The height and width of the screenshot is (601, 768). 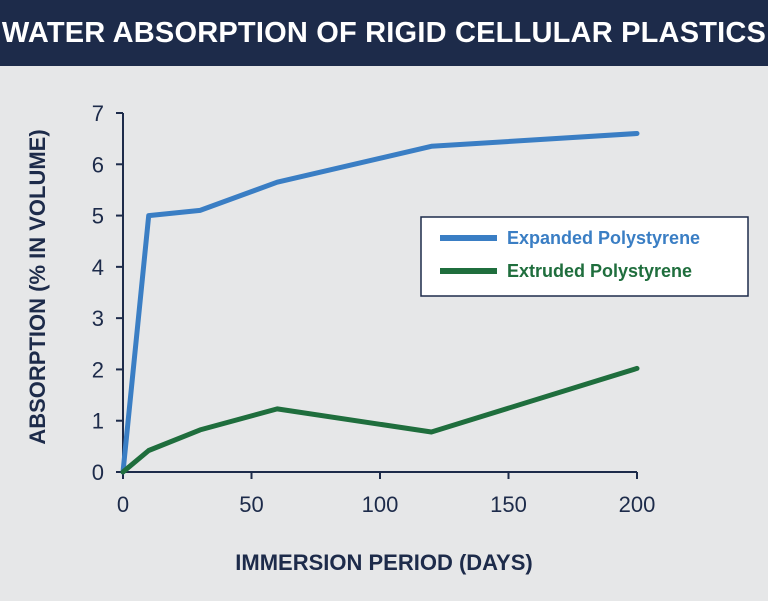 I want to click on legend: Expanded Polystyrene Extruded Polystyrene, so click(x=584, y=256).